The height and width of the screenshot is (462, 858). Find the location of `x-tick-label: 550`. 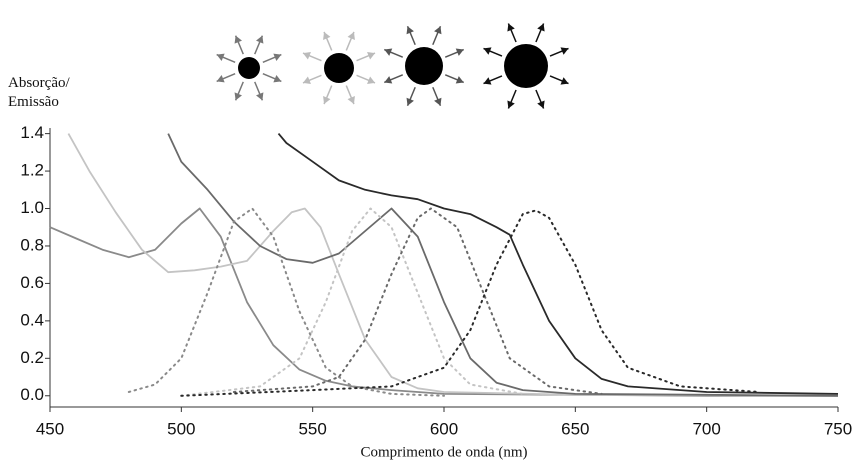

x-tick-label: 550 is located at coordinates (312, 428).